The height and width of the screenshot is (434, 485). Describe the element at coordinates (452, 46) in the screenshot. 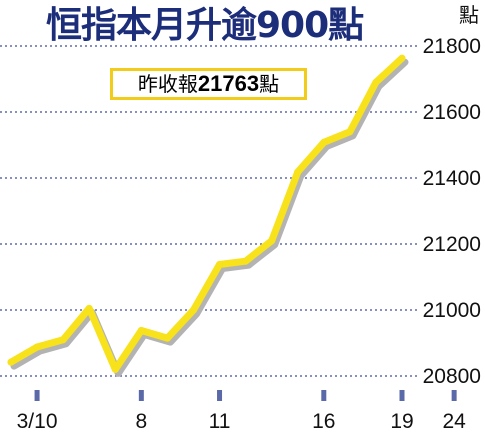

I see `y-tick-label-21800: 21800` at that location.